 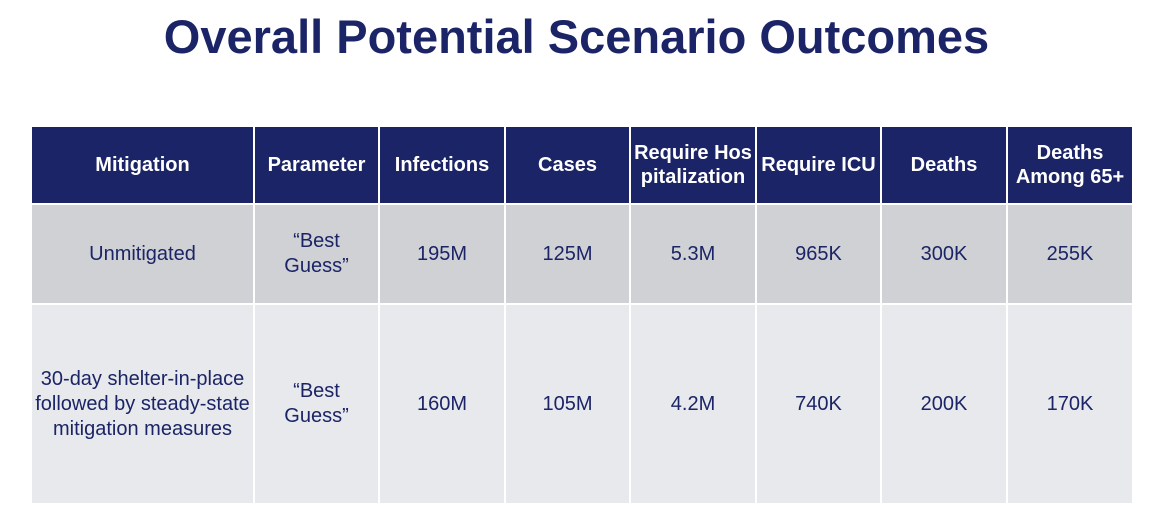 What do you see at coordinates (1070, 404) in the screenshot?
I see `cell-deaths-65: 170K` at bounding box center [1070, 404].